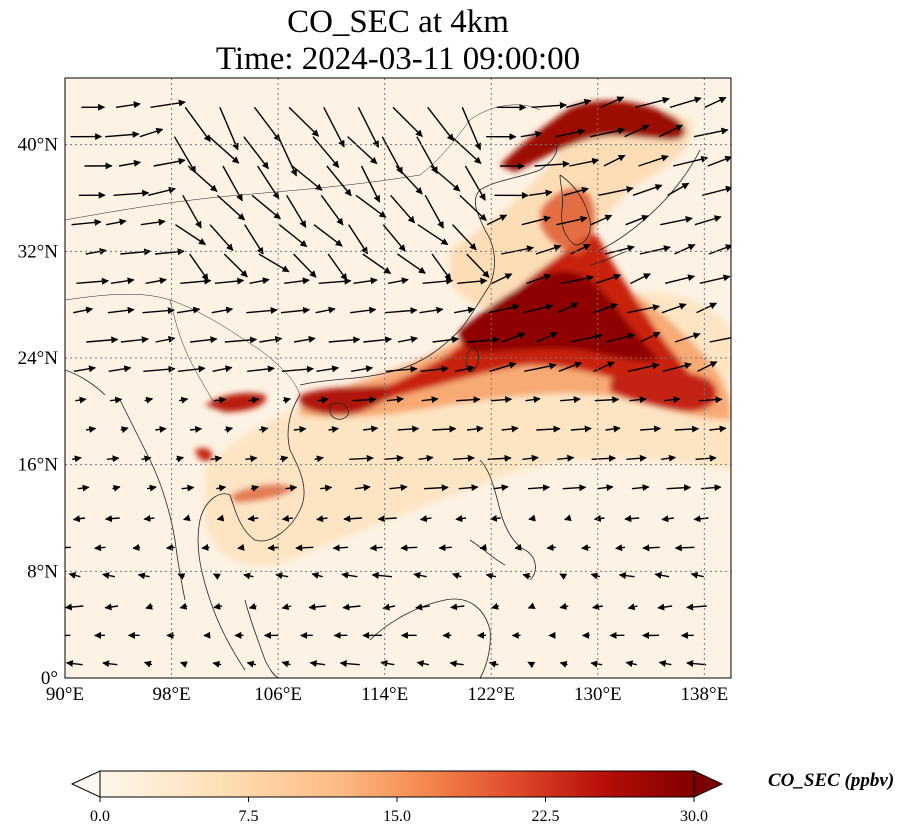  I want to click on plume-east-pacific, so click(664, 391).